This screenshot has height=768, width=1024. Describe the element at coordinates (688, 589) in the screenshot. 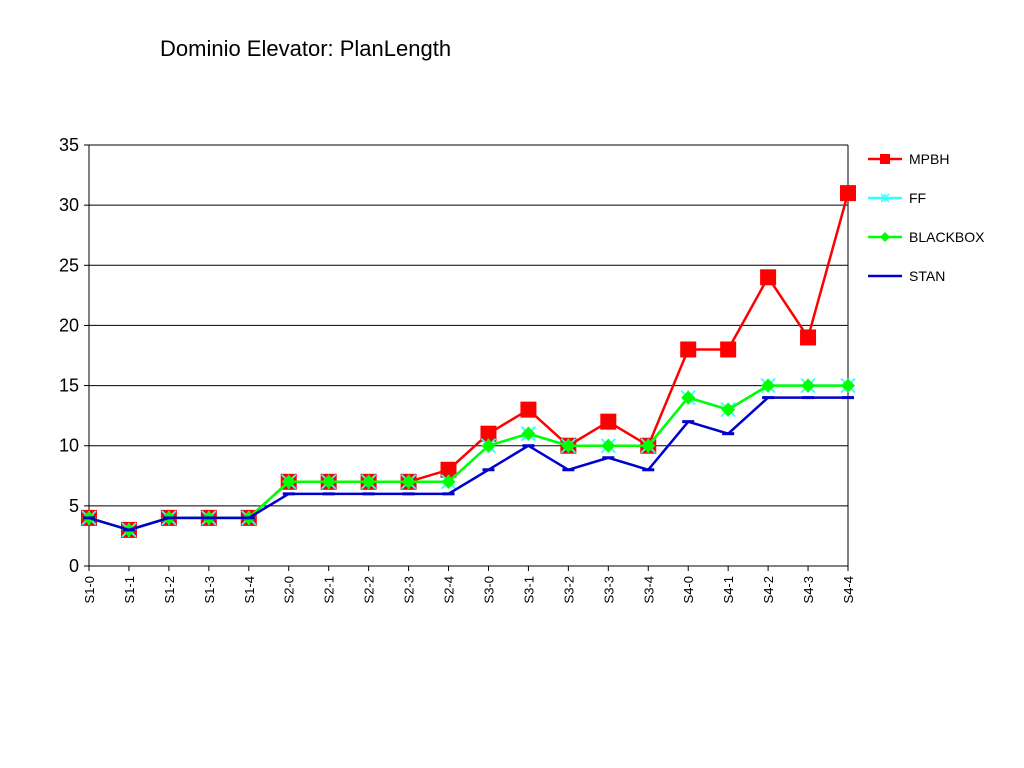

I see `x-tick-label: S4-0` at that location.